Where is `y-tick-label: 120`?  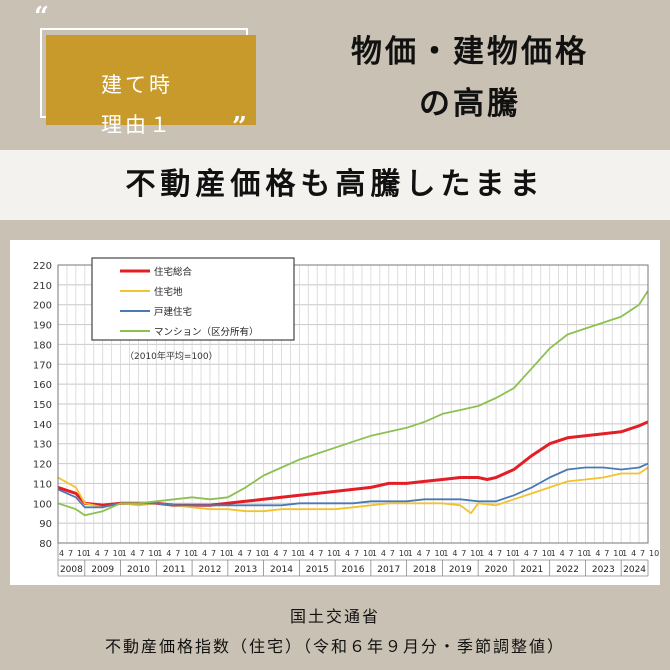 y-tick-label: 120 is located at coordinates (42, 465).